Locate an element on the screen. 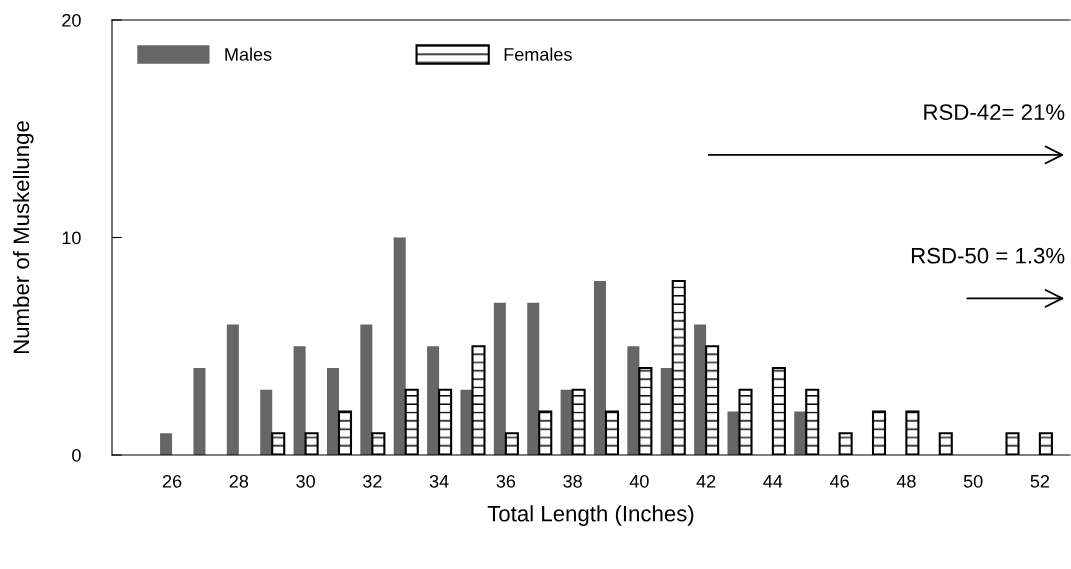 This screenshot has width=1071, height=569. x-tick-label: 44 is located at coordinates (773, 481).